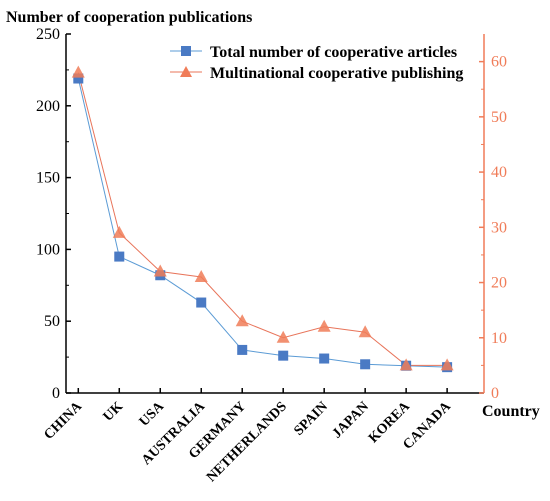  Describe the element at coordinates (336, 73) in the screenshot. I see `legend-label-multinational: Multinational cooperative publishing` at that location.